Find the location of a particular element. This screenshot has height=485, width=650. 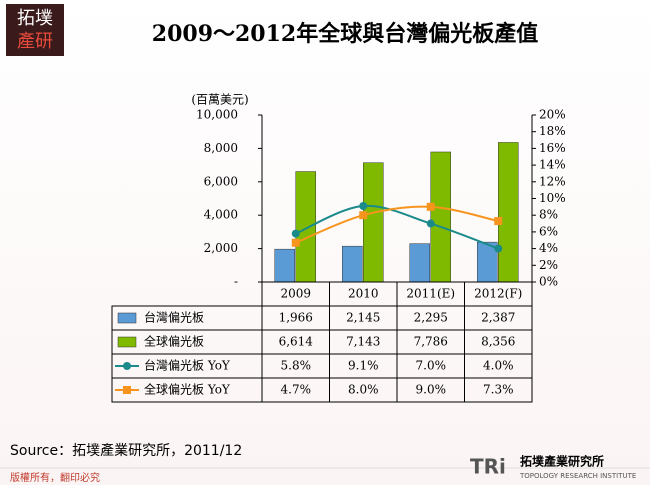

tri-logo: TRi is located at coordinates (488, 467).